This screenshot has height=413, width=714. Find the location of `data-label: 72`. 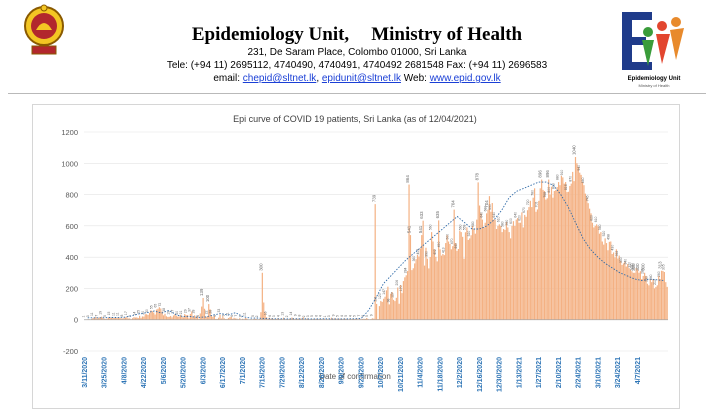

data-label: 72 is located at coordinates (160, 305).